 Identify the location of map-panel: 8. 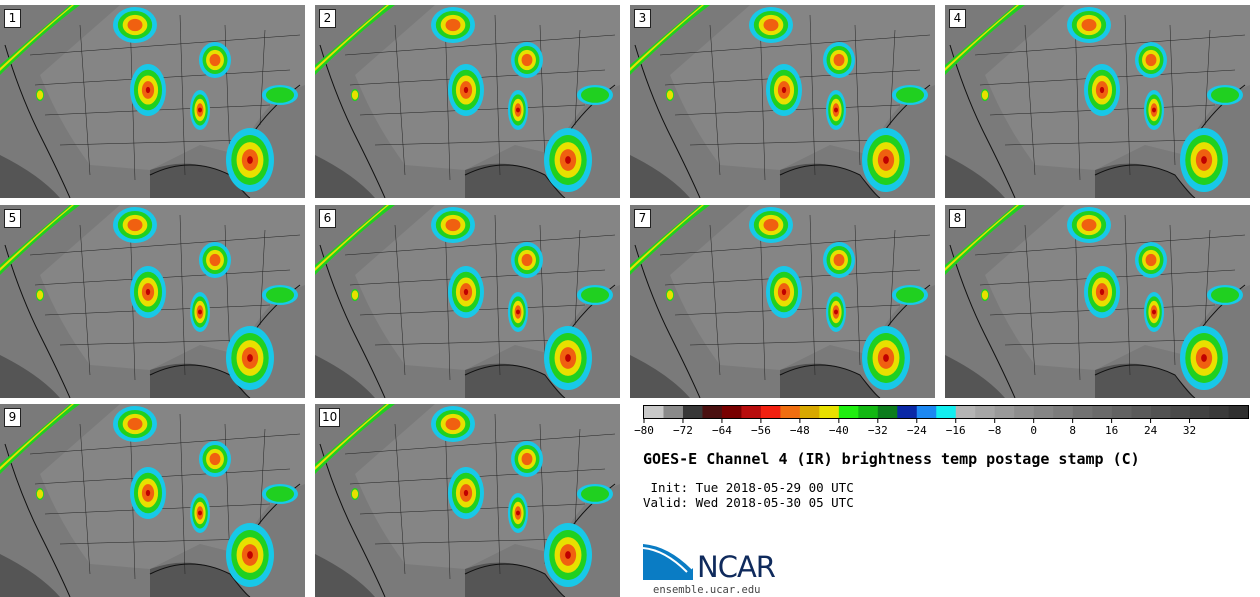
(1097, 301).